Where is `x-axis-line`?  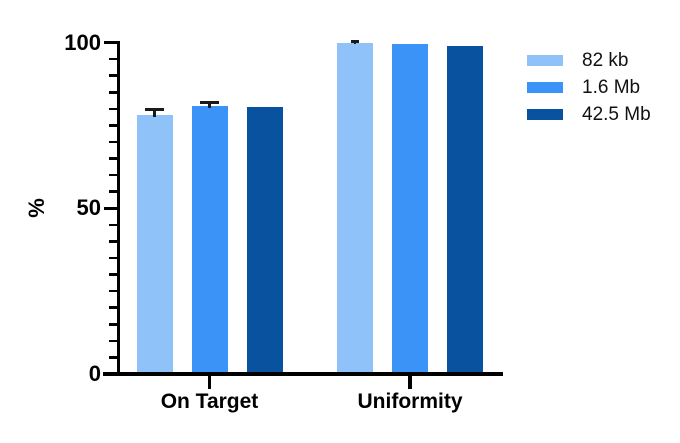 x-axis-line is located at coordinates (303, 374).